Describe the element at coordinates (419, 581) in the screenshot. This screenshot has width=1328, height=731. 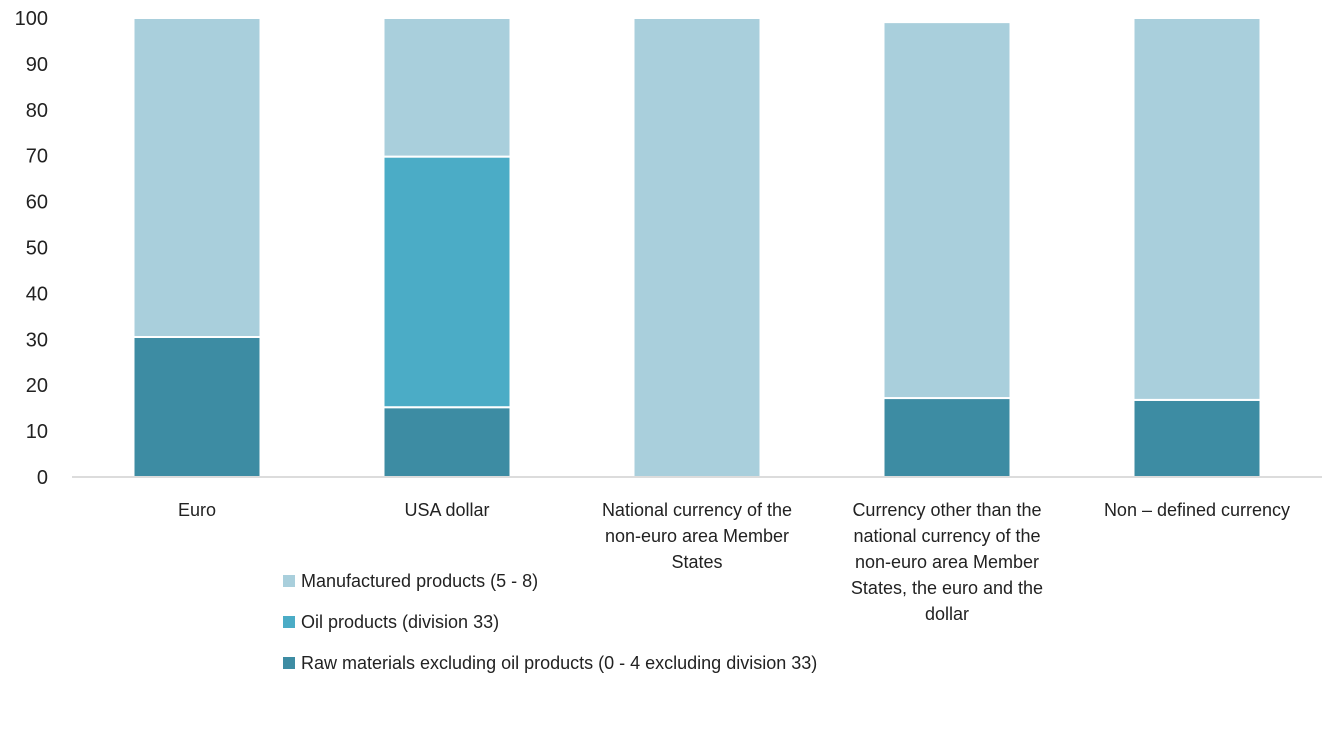
I see `legend-label: Manufactured products (5 - 8)` at that location.